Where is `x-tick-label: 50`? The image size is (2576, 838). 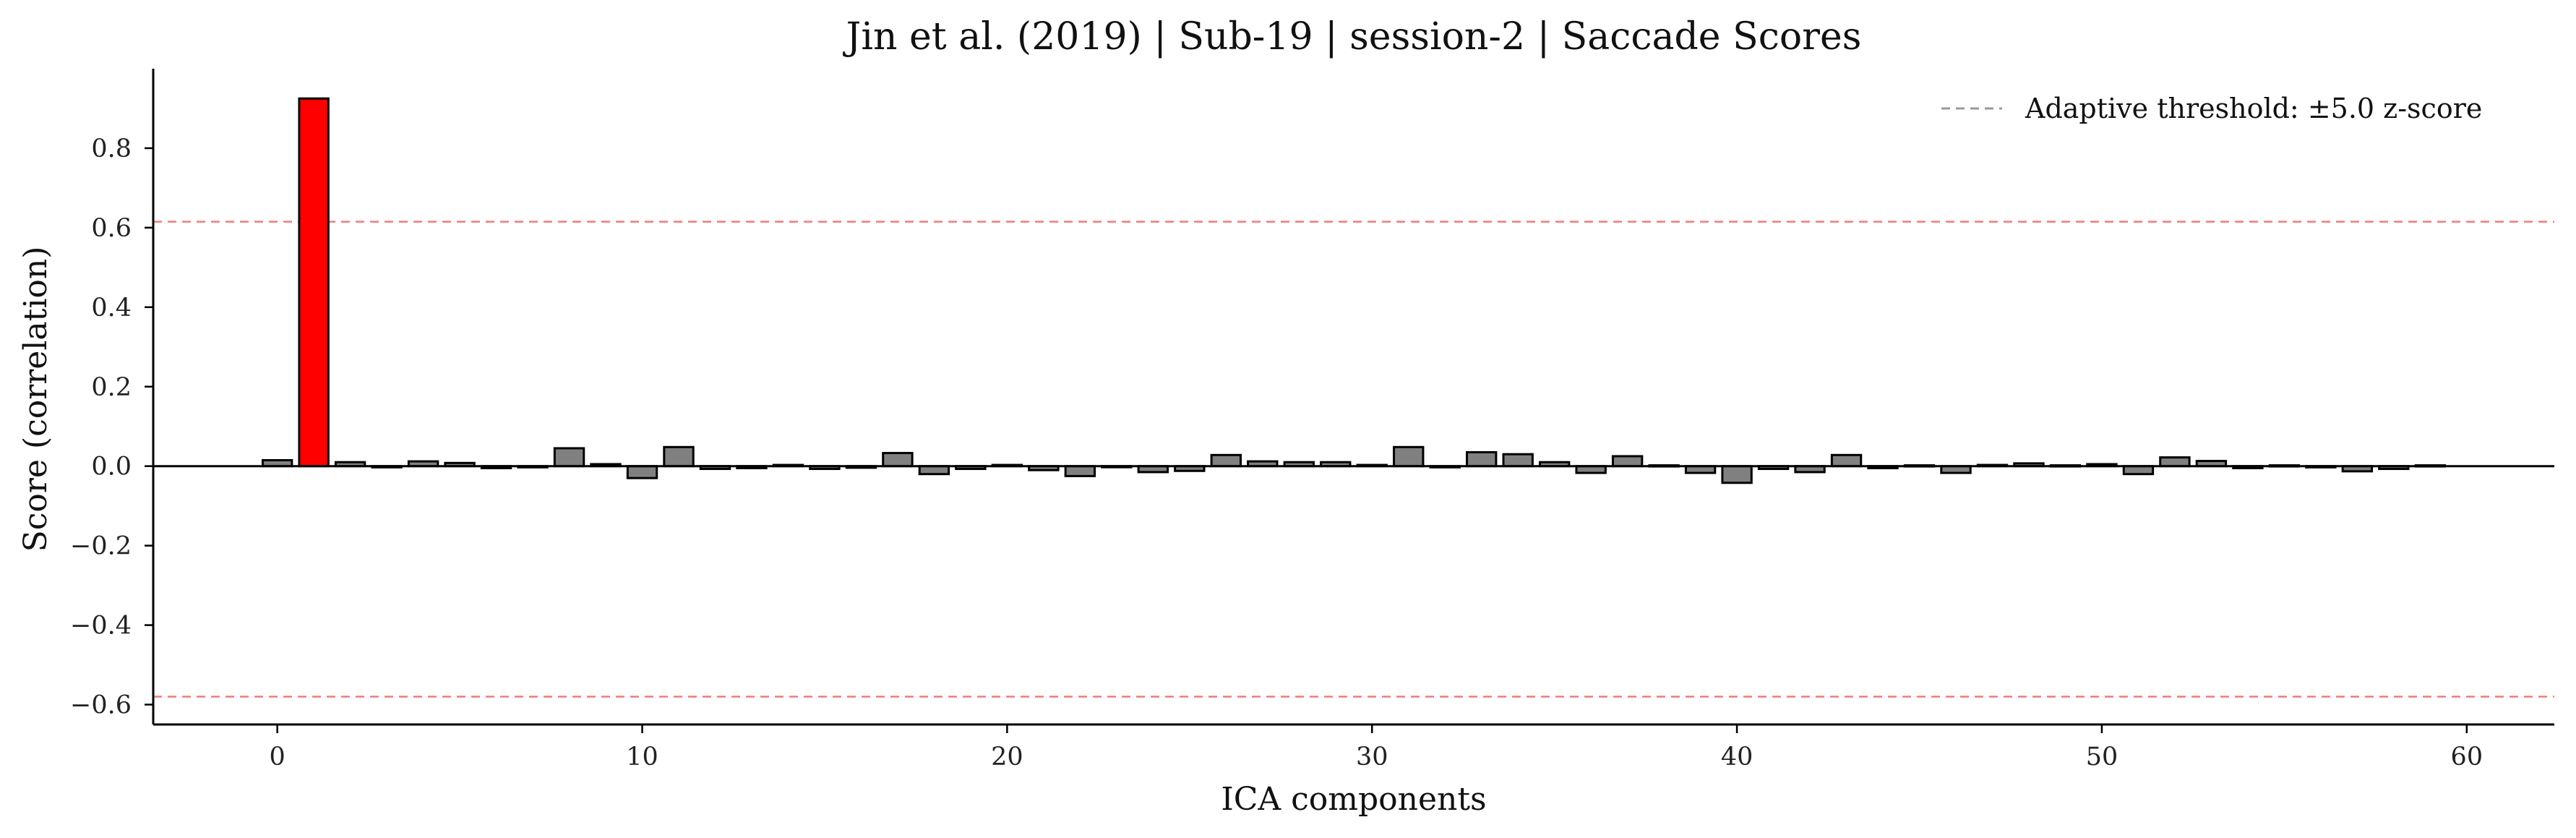
x-tick-label: 50 is located at coordinates (2102, 757).